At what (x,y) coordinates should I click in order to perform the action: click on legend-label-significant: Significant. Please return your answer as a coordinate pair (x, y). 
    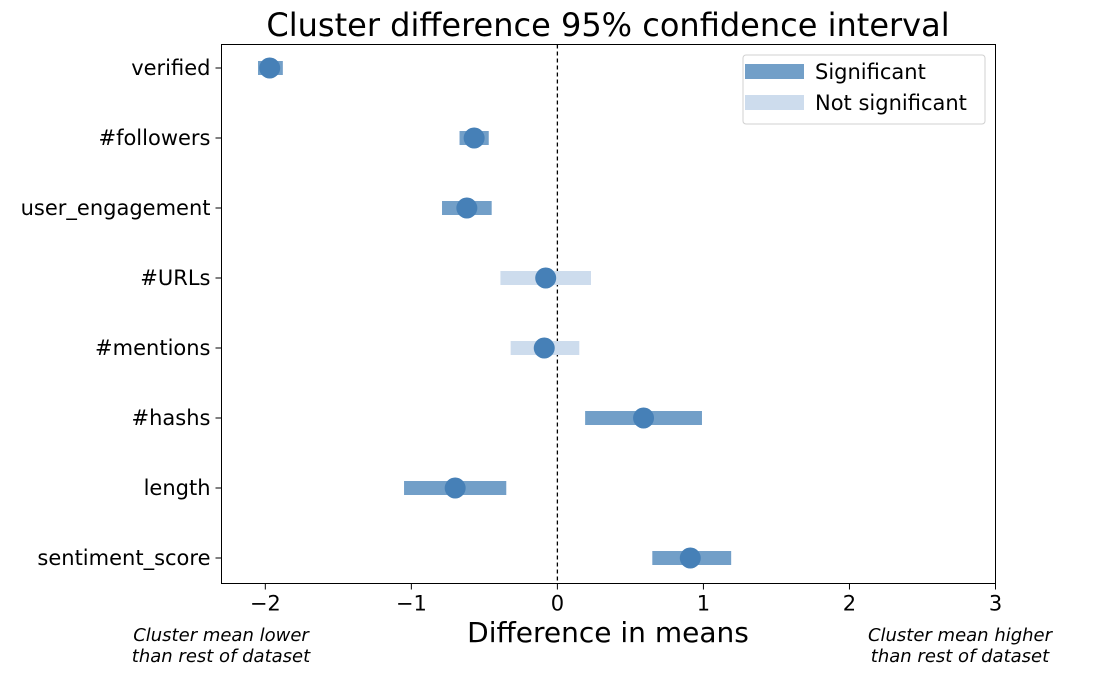
    Looking at the image, I should click on (870, 72).